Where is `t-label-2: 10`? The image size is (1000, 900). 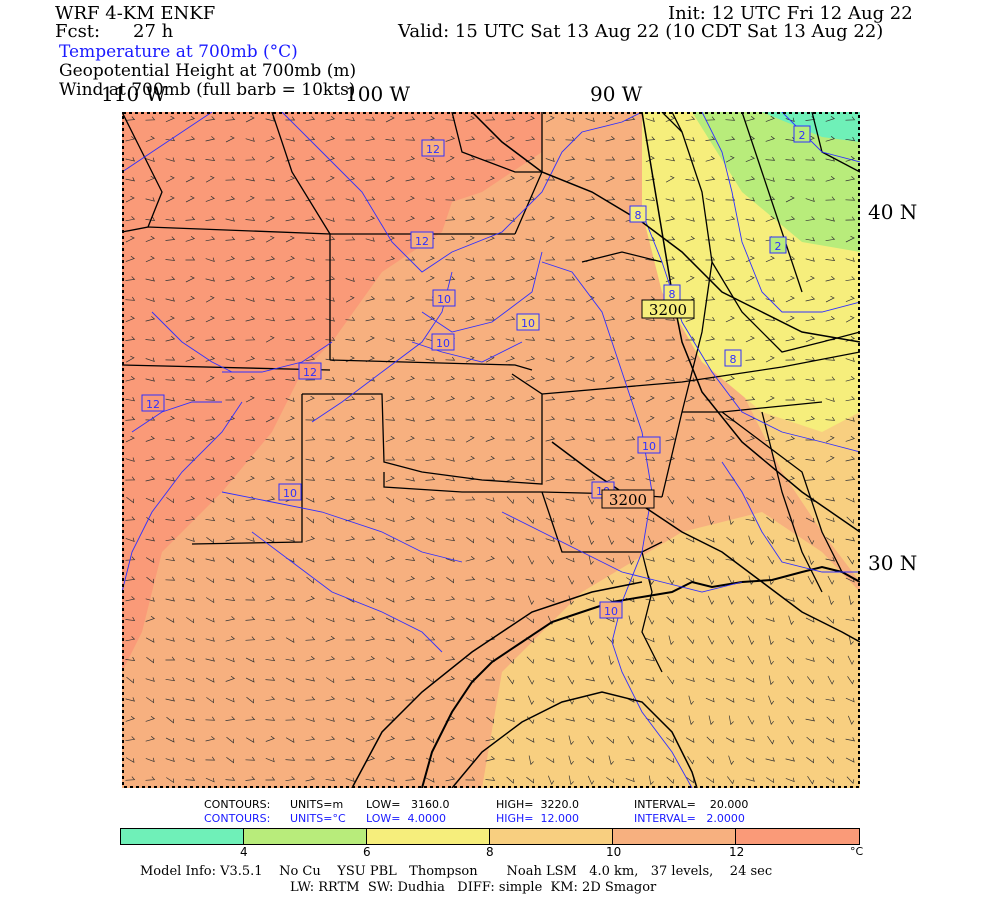
t-label-2: 10 is located at coordinates (444, 298).